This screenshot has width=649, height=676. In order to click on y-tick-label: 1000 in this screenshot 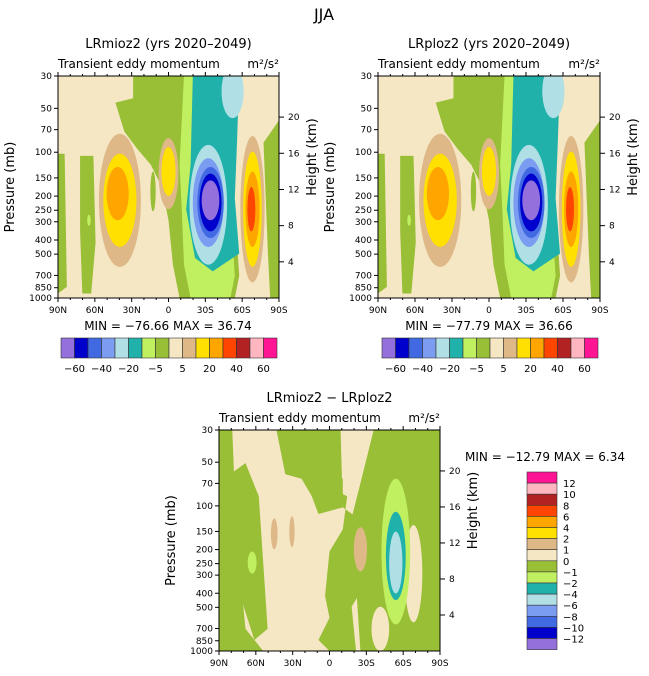, I will do `click(40, 299)`.